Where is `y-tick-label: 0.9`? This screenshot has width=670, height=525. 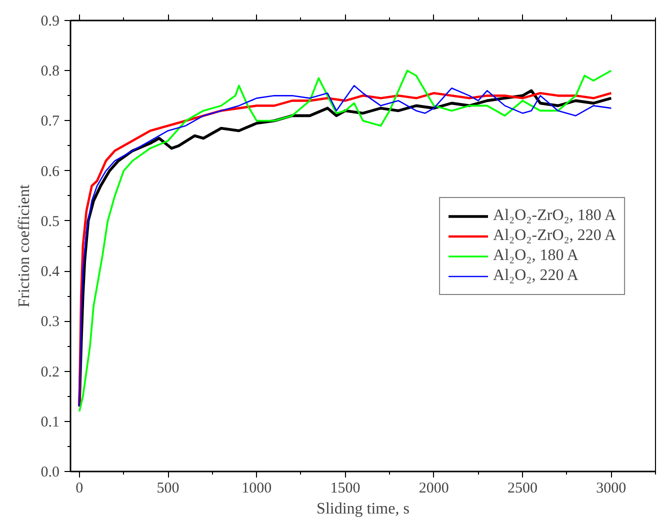 y-tick-label: 0.9 is located at coordinates (50, 22).